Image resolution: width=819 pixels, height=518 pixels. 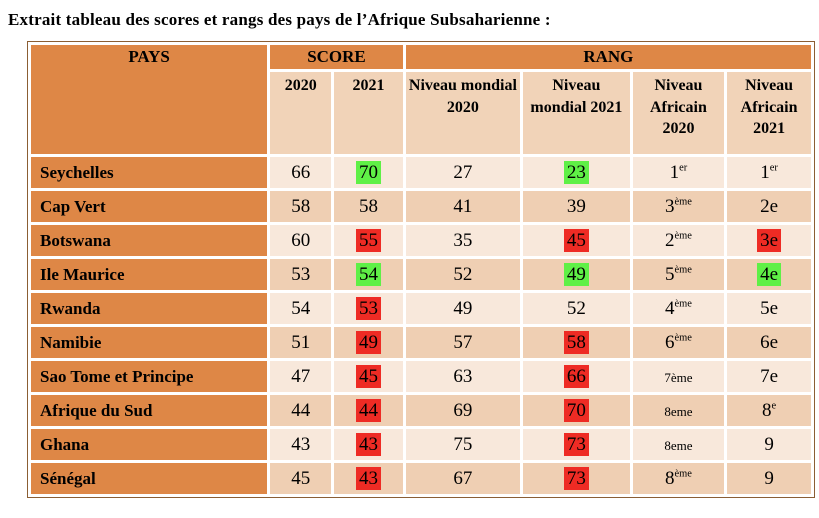 I want to click on cell-value: 3e, so click(x=769, y=240).